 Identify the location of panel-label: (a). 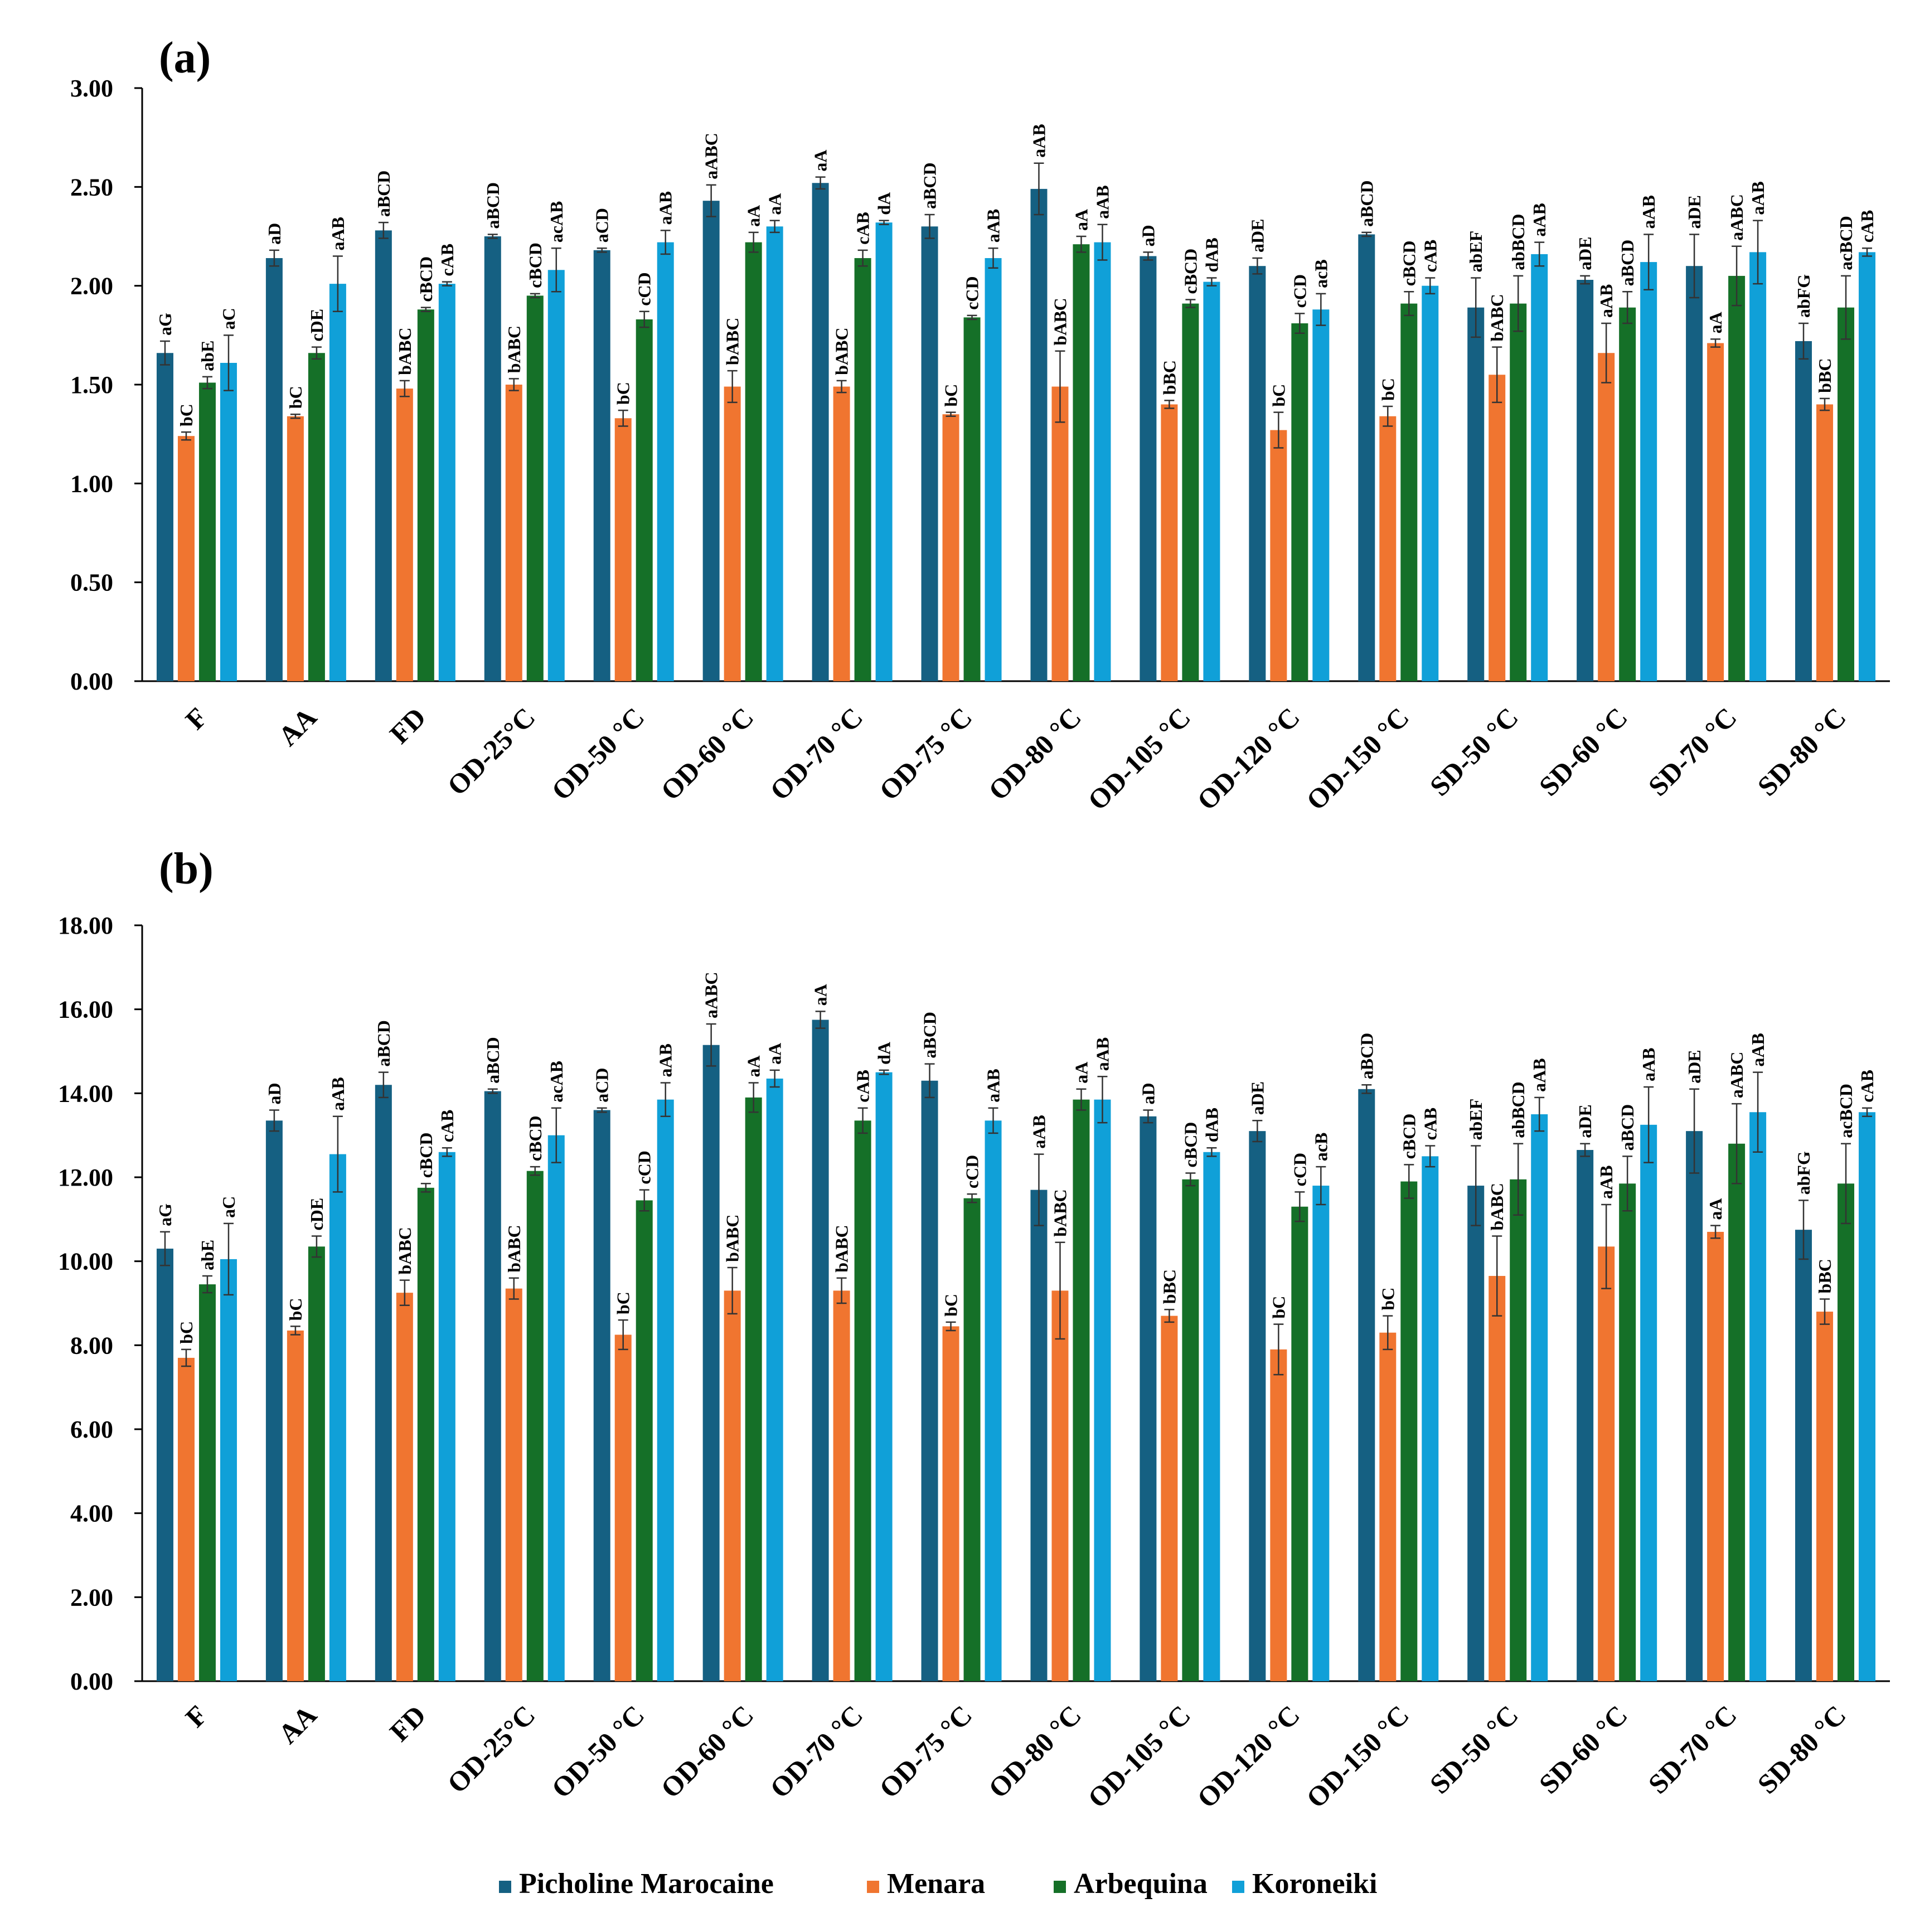
(185, 57).